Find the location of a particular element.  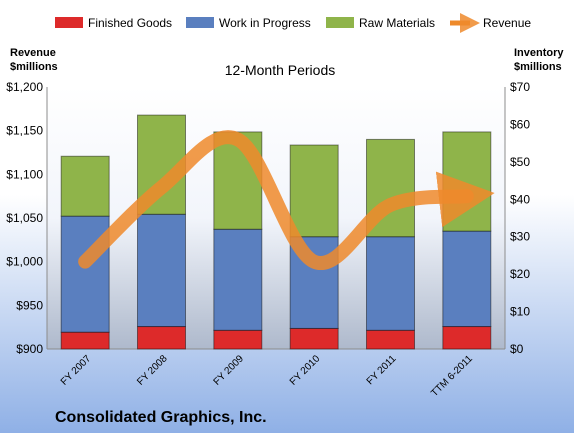

left-tick-labels: $900 $950 $1,000 $1,050 $1,100 $1,150 $1,200 is located at coordinates (24, 218).